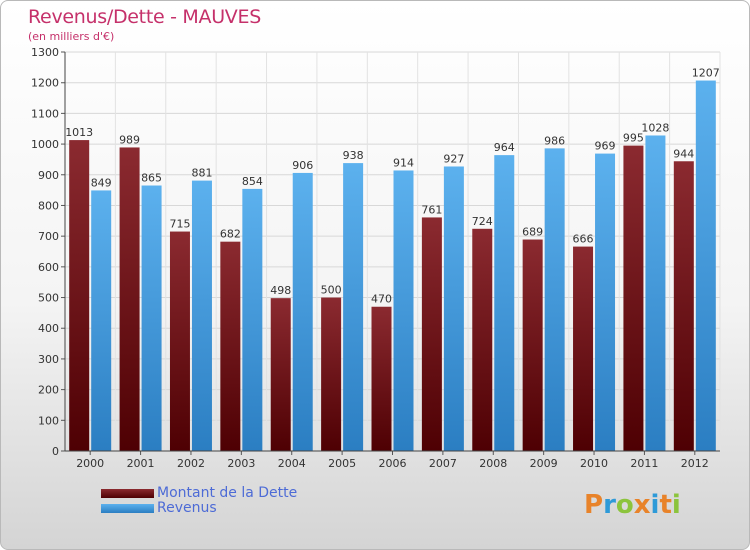  I want to click on logo-letter: P, so click(594, 505).